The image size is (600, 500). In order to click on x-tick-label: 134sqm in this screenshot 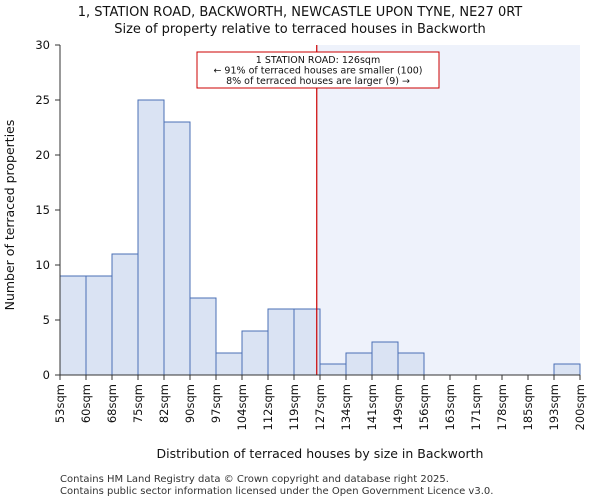, I will do `click(346, 407)`.